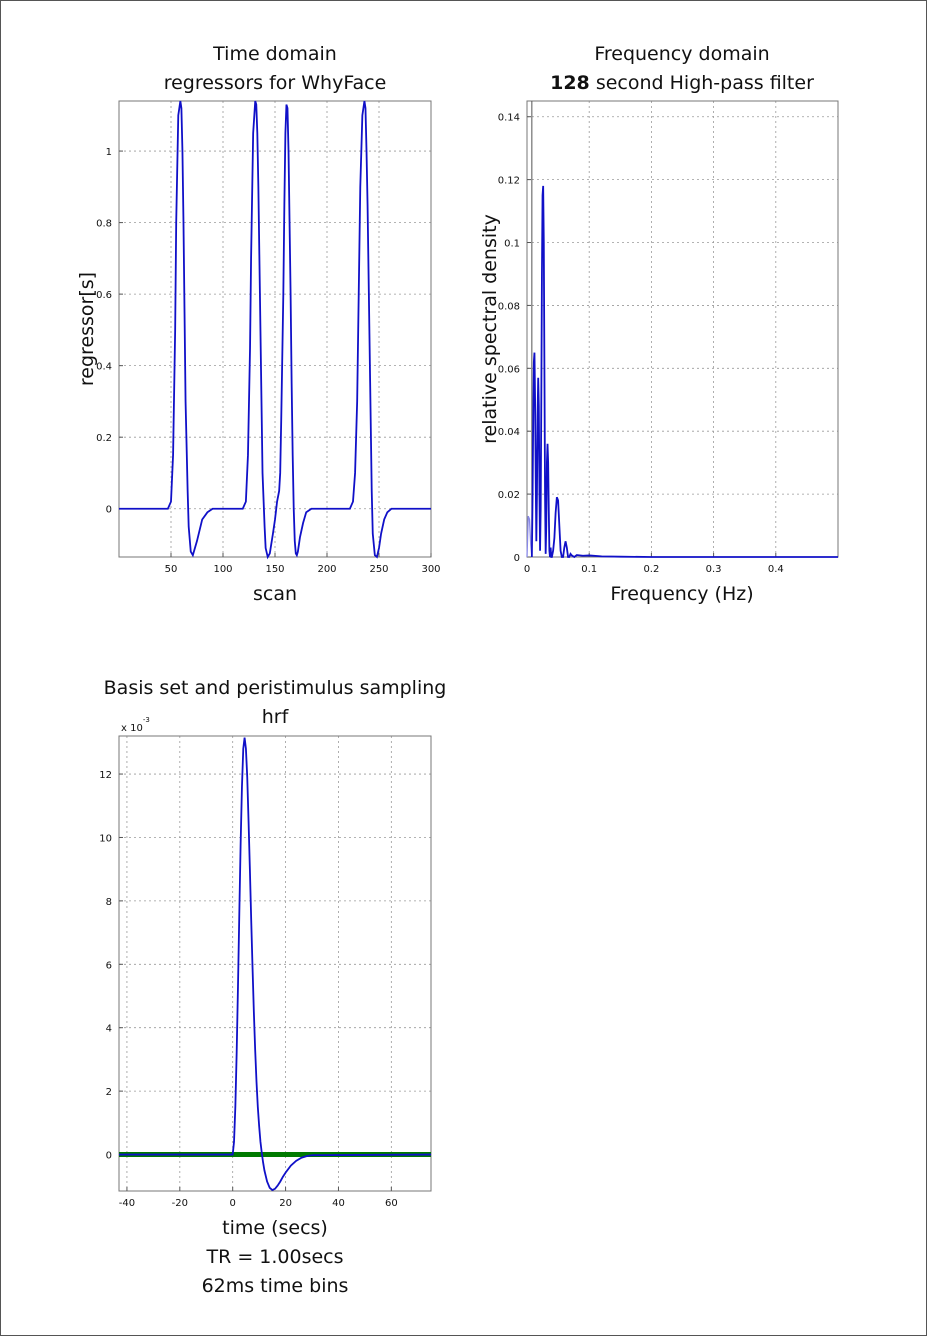 The image size is (927, 1336). What do you see at coordinates (258, 1198) in the screenshot?
I see `basis-set-x-ticks: -40 -20 0 20 40 60` at bounding box center [258, 1198].